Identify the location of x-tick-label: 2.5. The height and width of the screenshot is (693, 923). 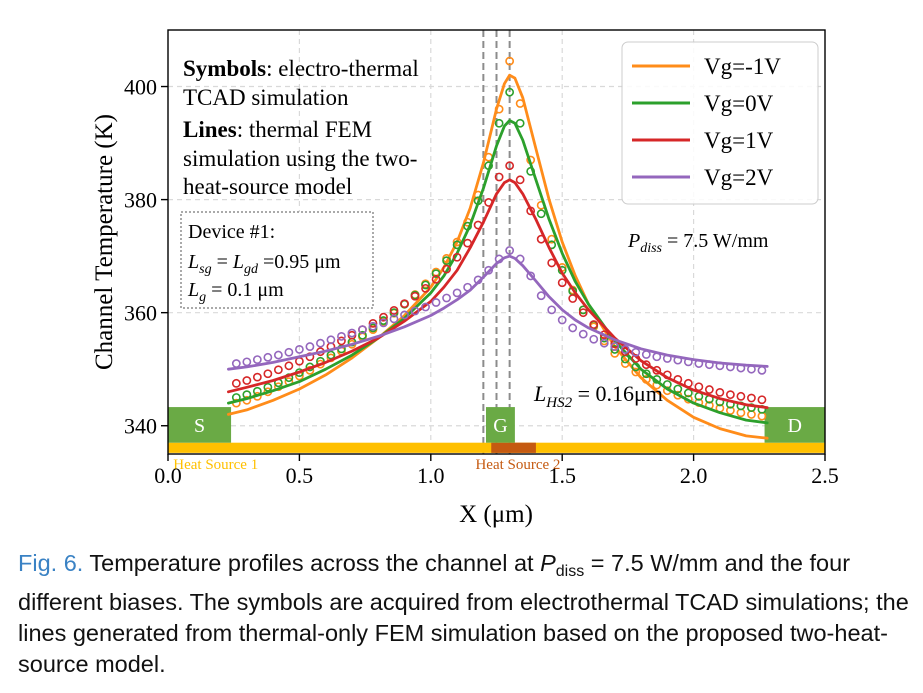
(825, 475).